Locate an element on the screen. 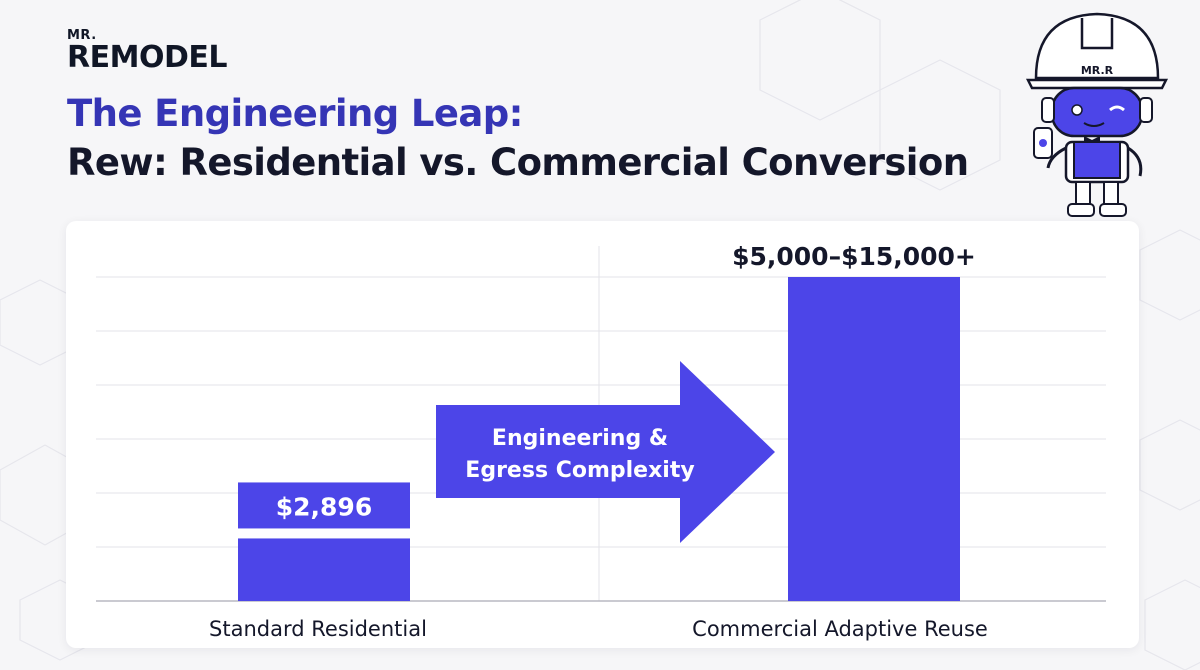  annotation-line1: Engineering & is located at coordinates (580, 438).